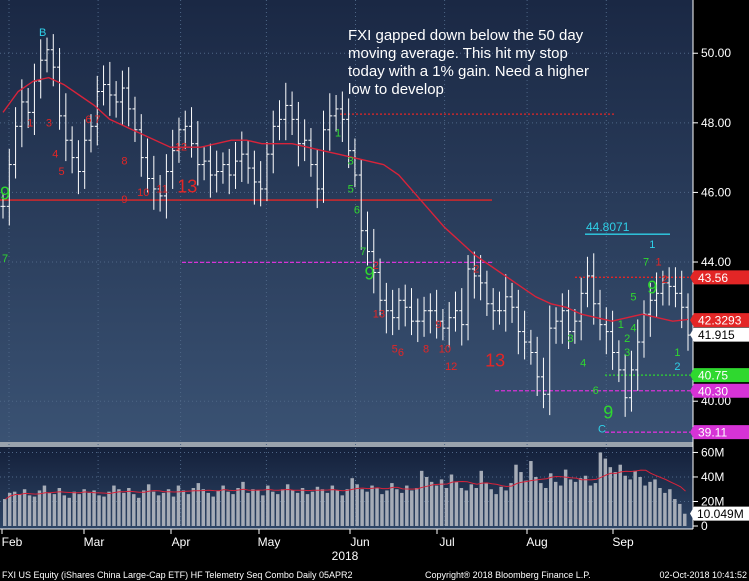 The width and height of the screenshot is (749, 581). What do you see at coordinates (345, 556) in the screenshot?
I see `year-label: 2018` at bounding box center [345, 556].